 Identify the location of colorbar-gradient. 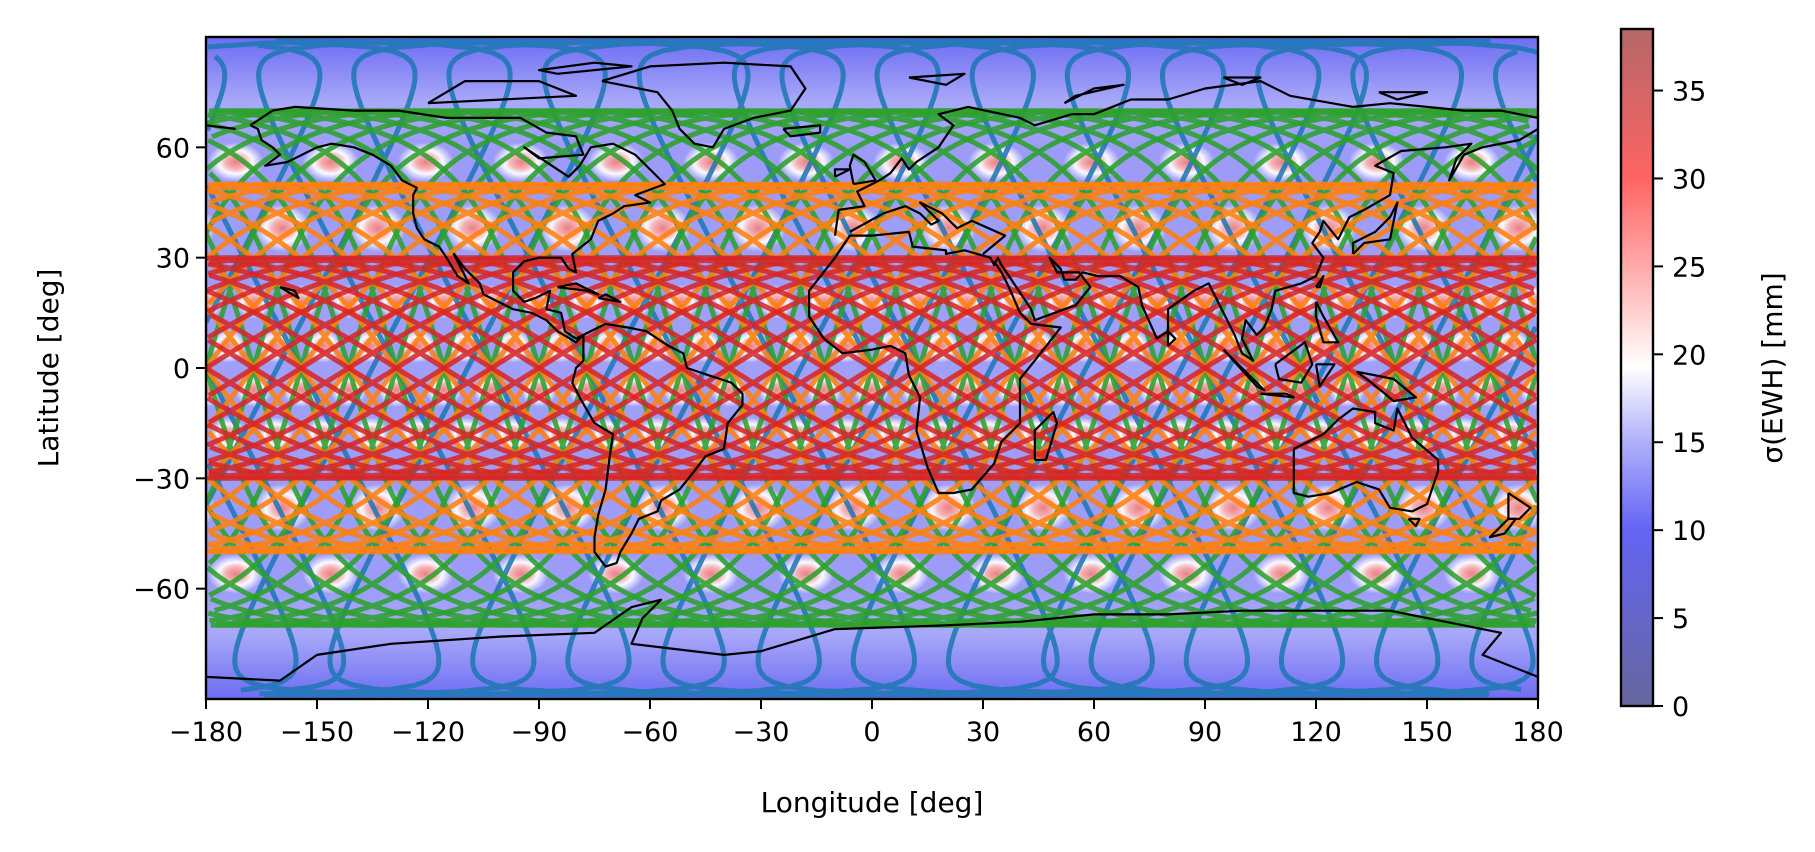
(1637, 367).